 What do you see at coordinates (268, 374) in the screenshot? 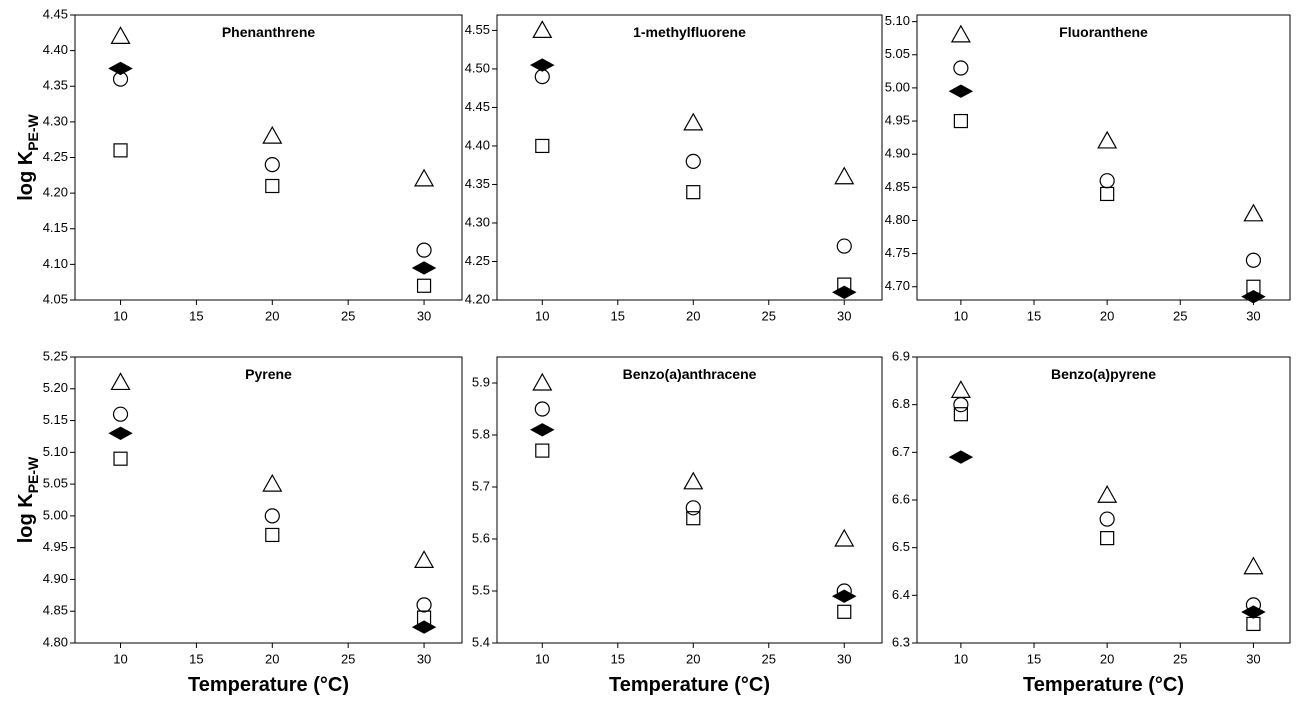
I see `panel-title: Pyrene` at bounding box center [268, 374].